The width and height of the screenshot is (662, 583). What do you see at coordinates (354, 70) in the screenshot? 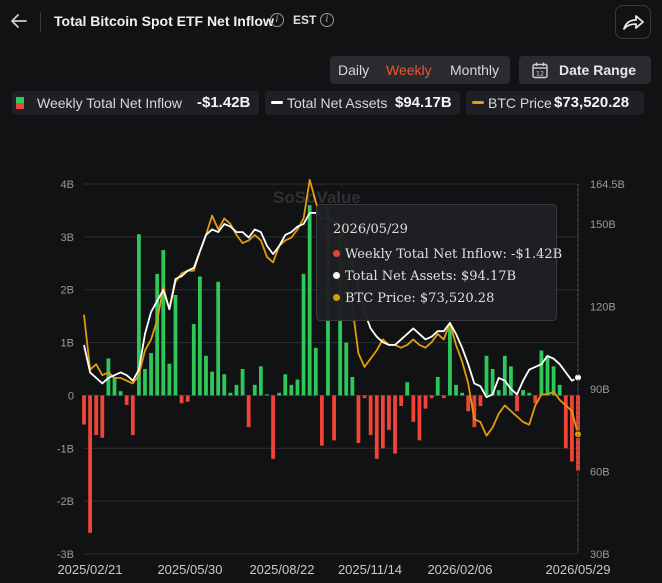
I see `period-daily-button: Daily` at bounding box center [354, 70].